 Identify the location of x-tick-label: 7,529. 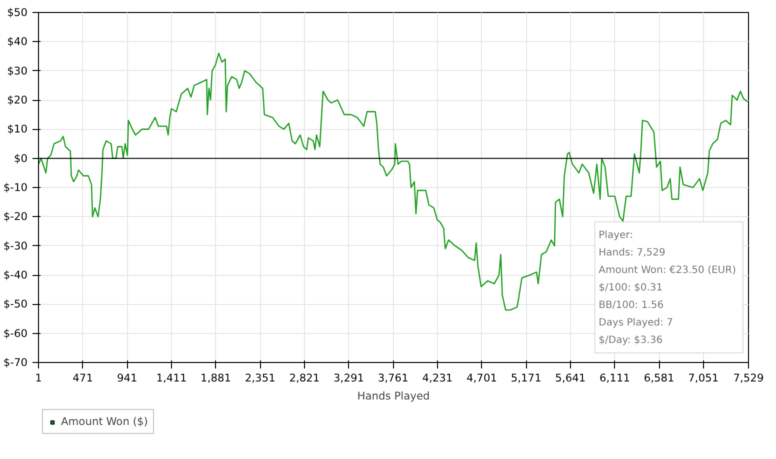
(748, 378).